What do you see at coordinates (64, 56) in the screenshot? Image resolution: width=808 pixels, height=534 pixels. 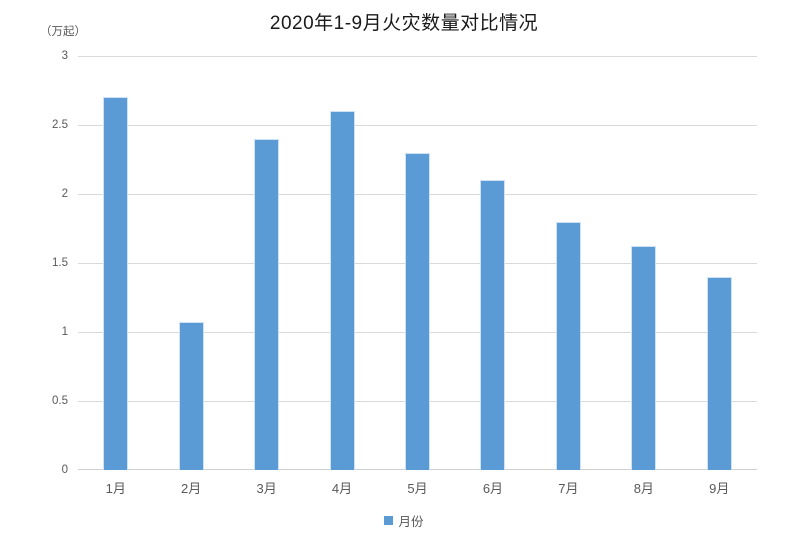 I see `y-tick-label: 3` at bounding box center [64, 56].